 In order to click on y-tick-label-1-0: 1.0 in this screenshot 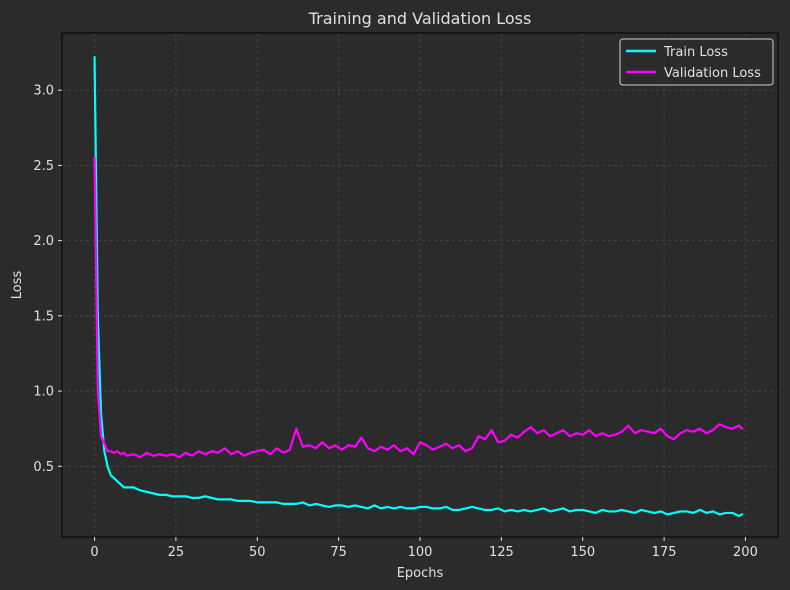, I will do `click(43, 392)`.